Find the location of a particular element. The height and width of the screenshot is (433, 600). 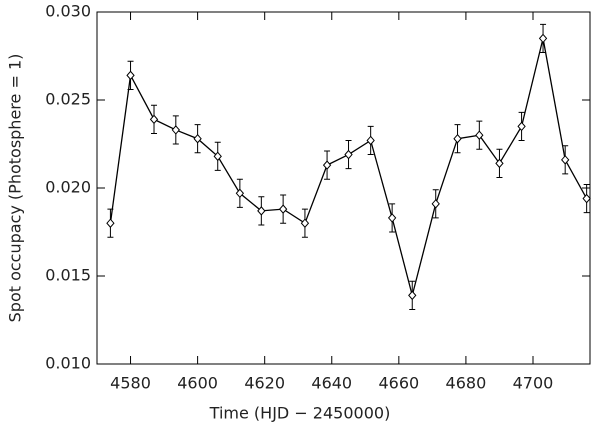

x-axis-label: Time (HJD − 2450000) is located at coordinates (300, 413).